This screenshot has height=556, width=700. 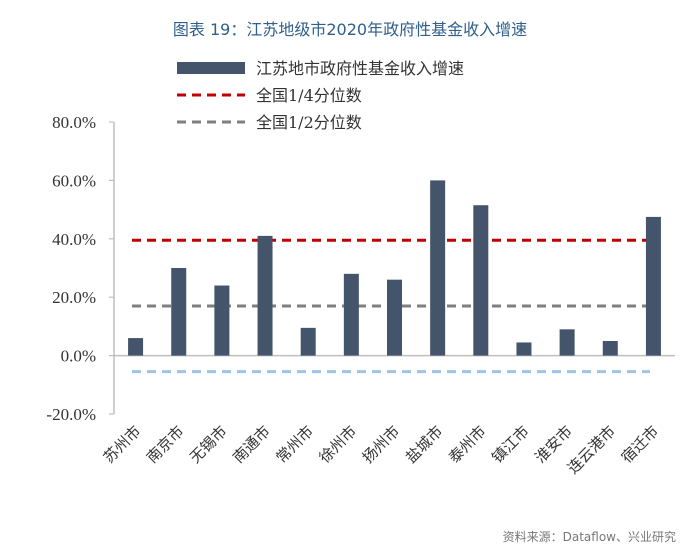 I want to click on y-tick-label: 20.0%, so click(x=74, y=297).